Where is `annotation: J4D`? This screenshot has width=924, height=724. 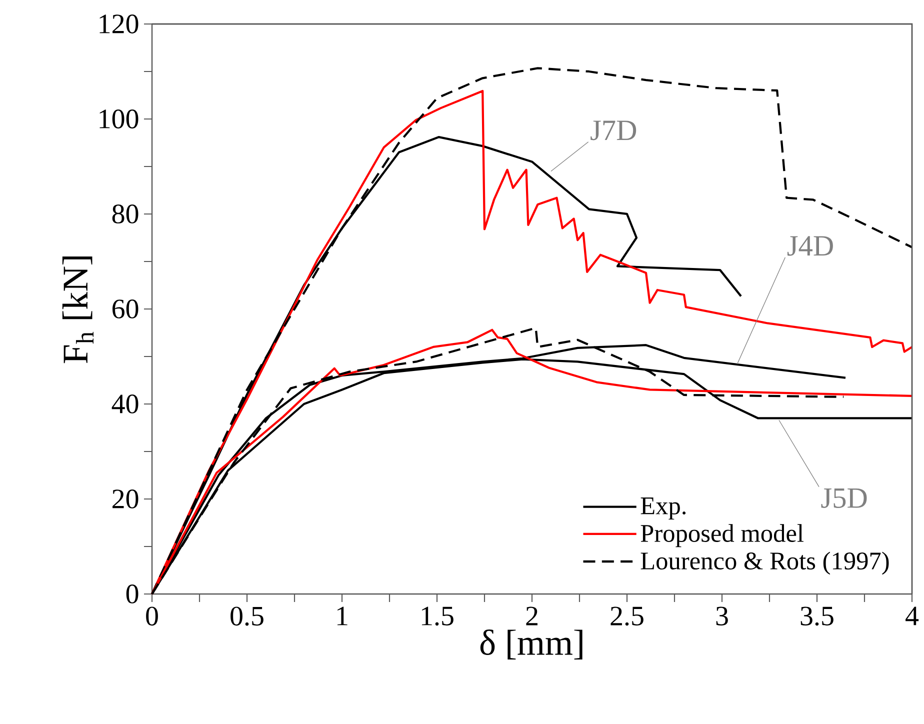 annotation: J4D is located at coordinates (810, 246).